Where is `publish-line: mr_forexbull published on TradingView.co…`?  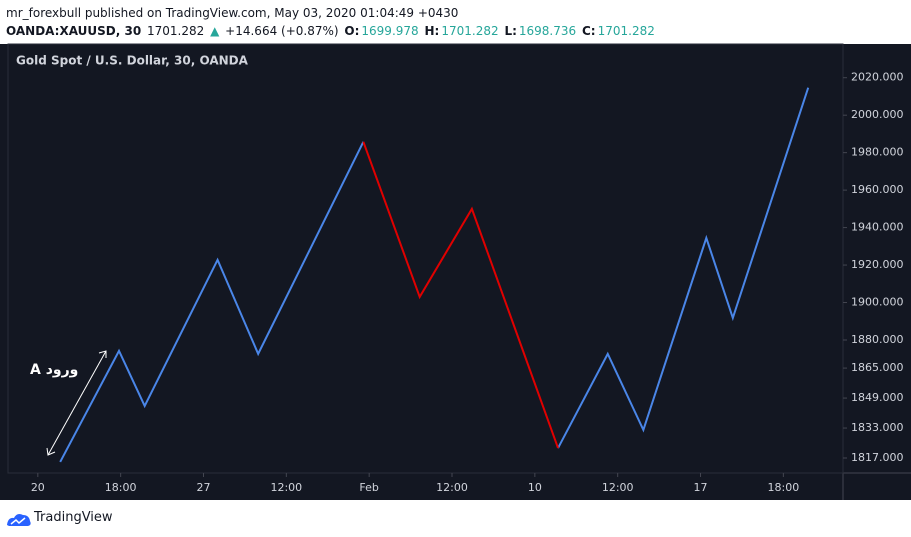 publish-line: mr_forexbull published on TradingView.co… is located at coordinates (232, 13).